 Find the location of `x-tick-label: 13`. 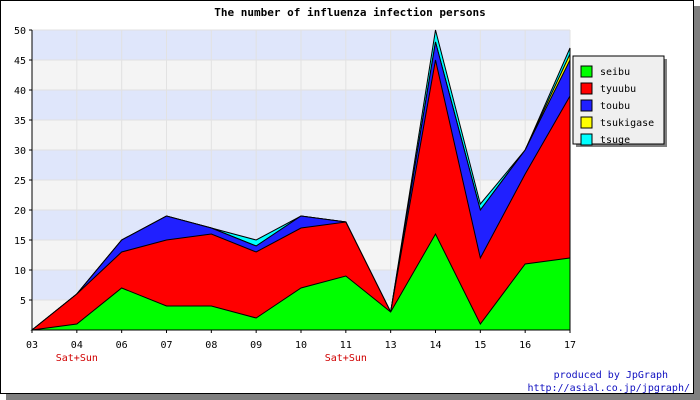

x-tick-label: 13 is located at coordinates (391, 345).